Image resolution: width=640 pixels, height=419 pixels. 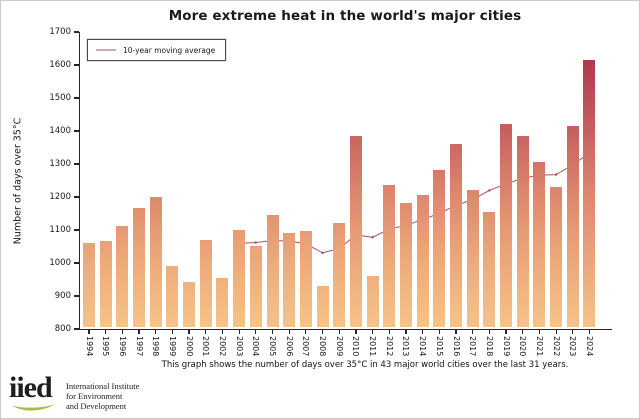 I want to click on x-tick-label-2016: 2016, so click(x=456, y=346).